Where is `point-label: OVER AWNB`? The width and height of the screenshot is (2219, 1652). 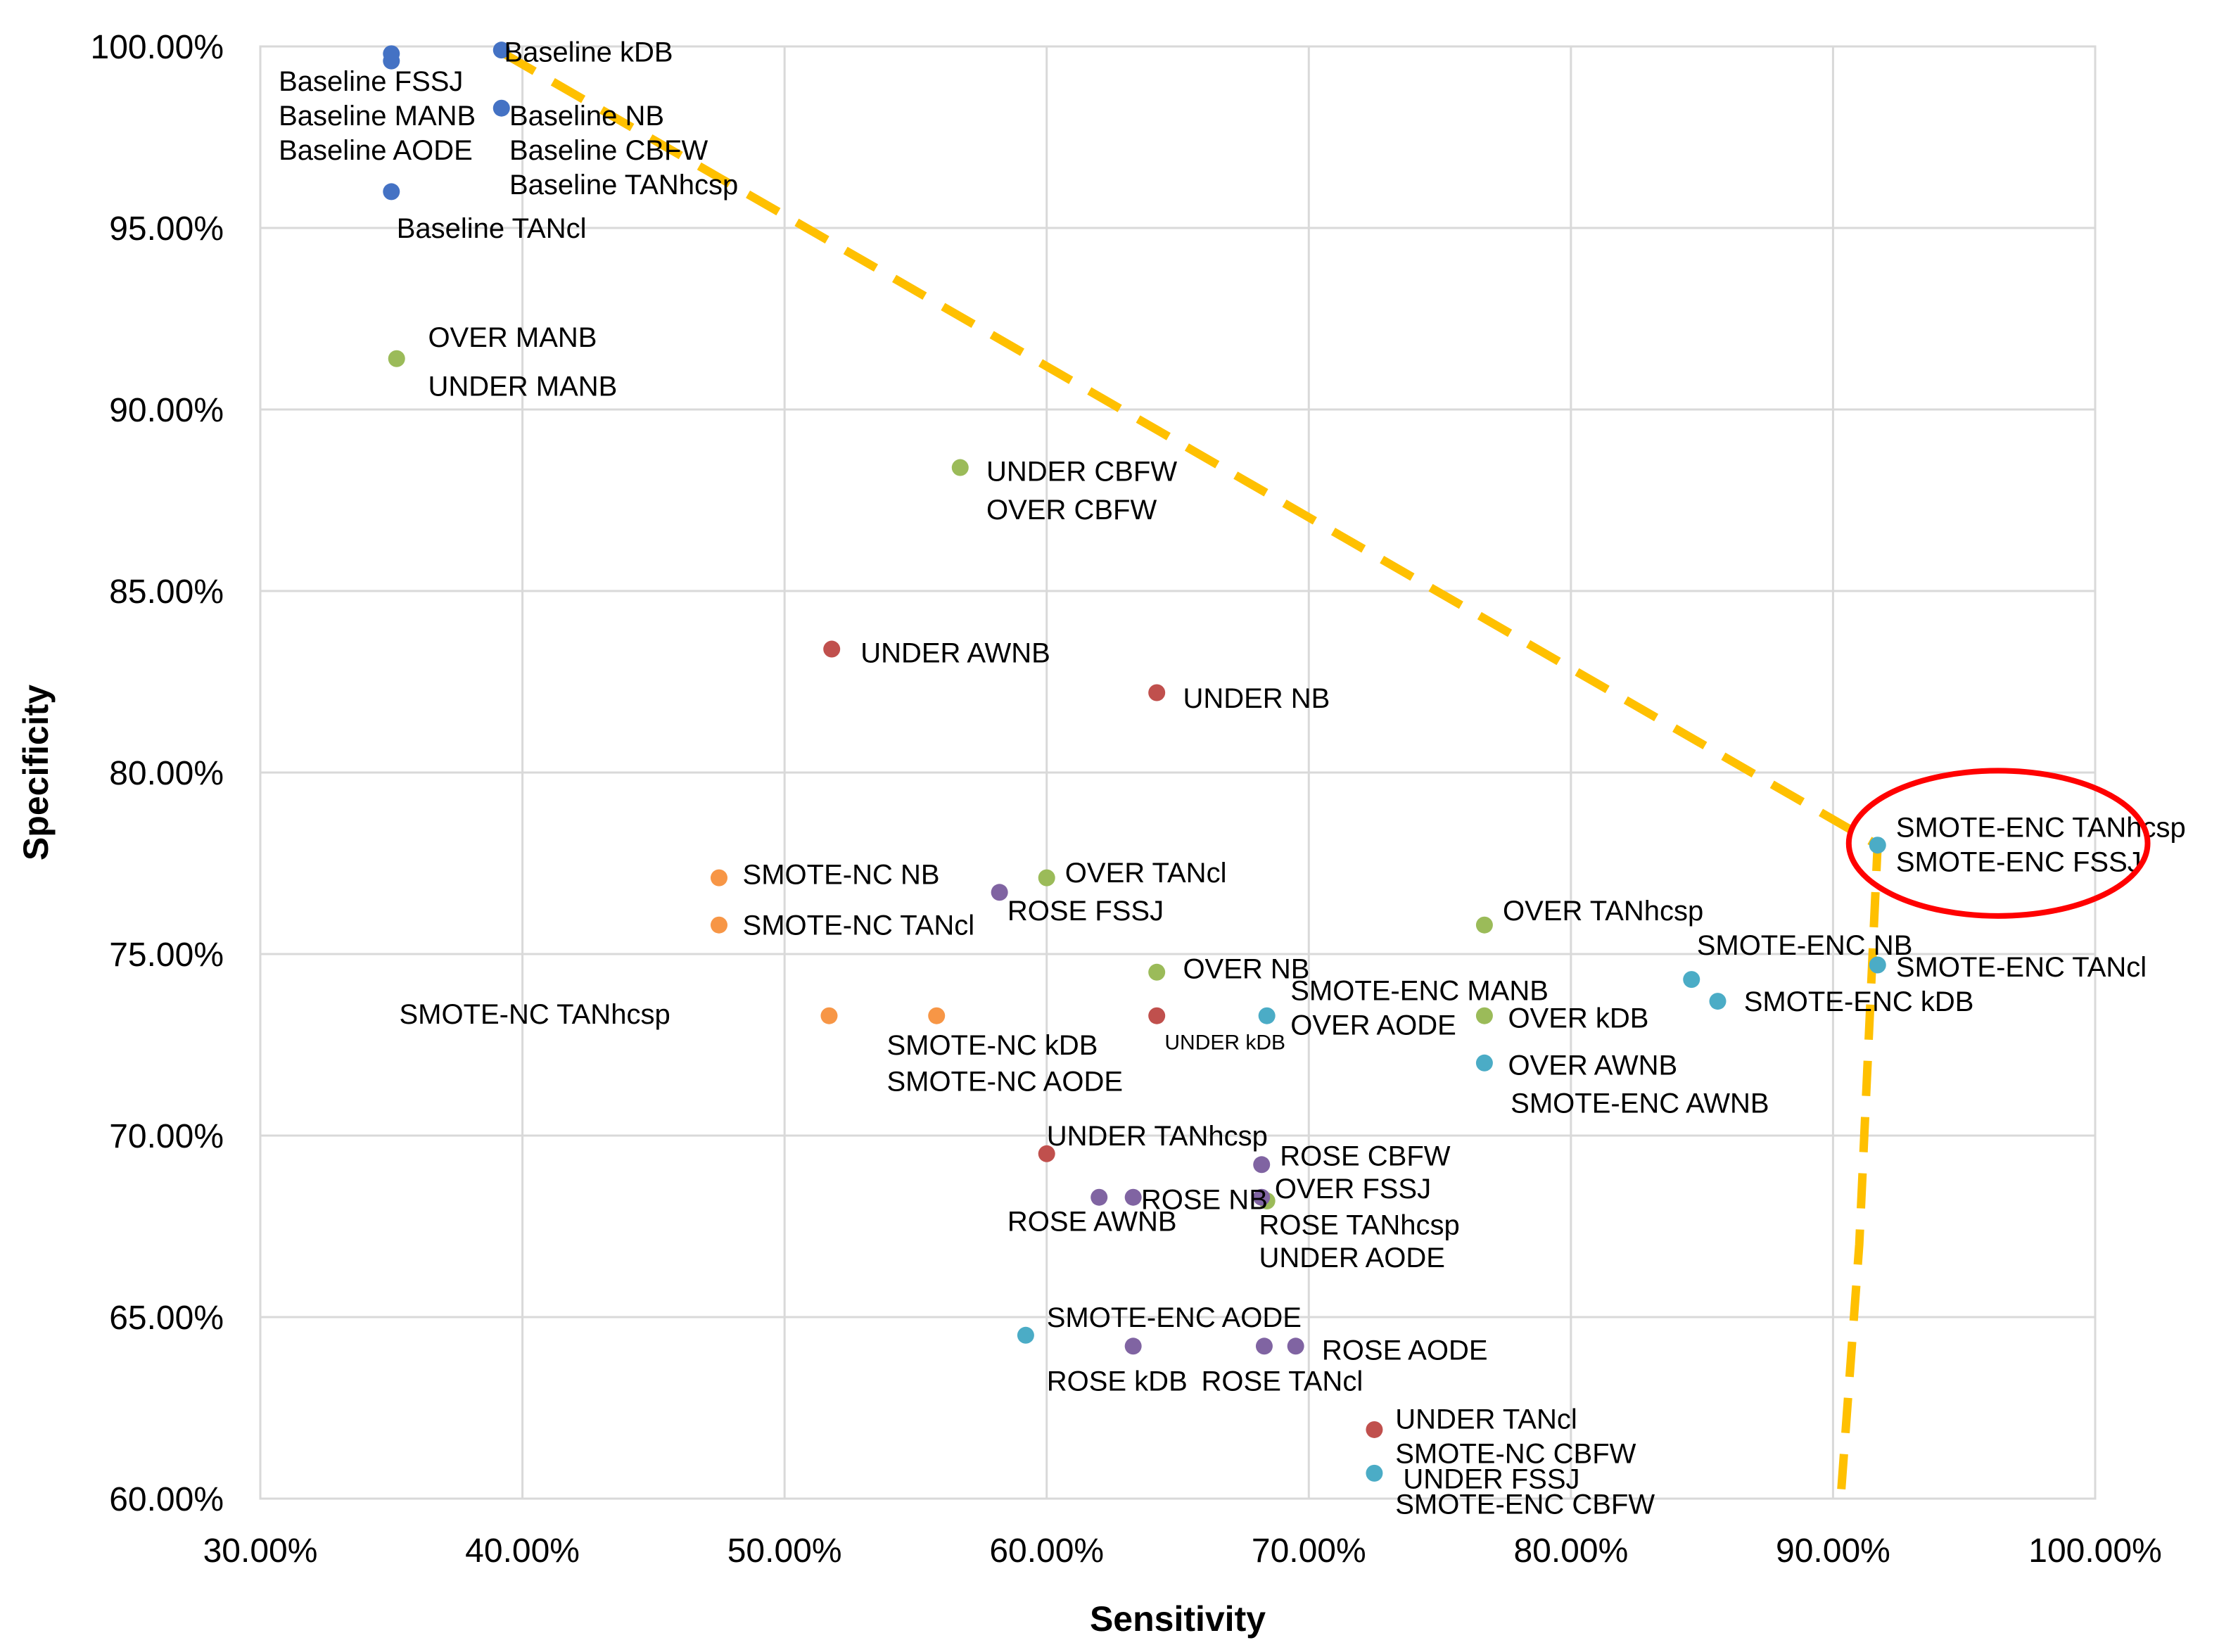 point-label: OVER AWNB is located at coordinates (1592, 1065).